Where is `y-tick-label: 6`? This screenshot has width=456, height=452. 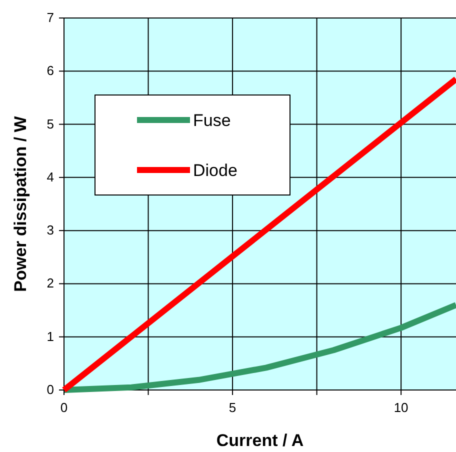
y-tick-label: 6 is located at coordinates (50, 70).